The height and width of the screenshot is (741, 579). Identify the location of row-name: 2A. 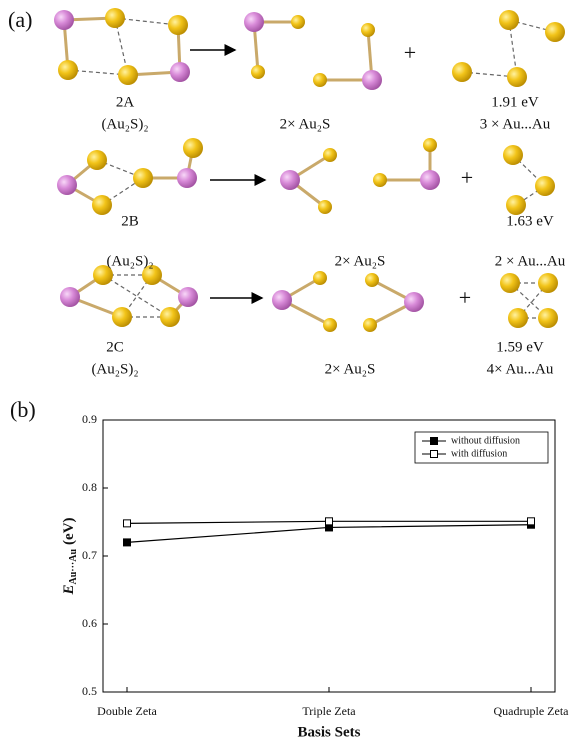
(125, 102).